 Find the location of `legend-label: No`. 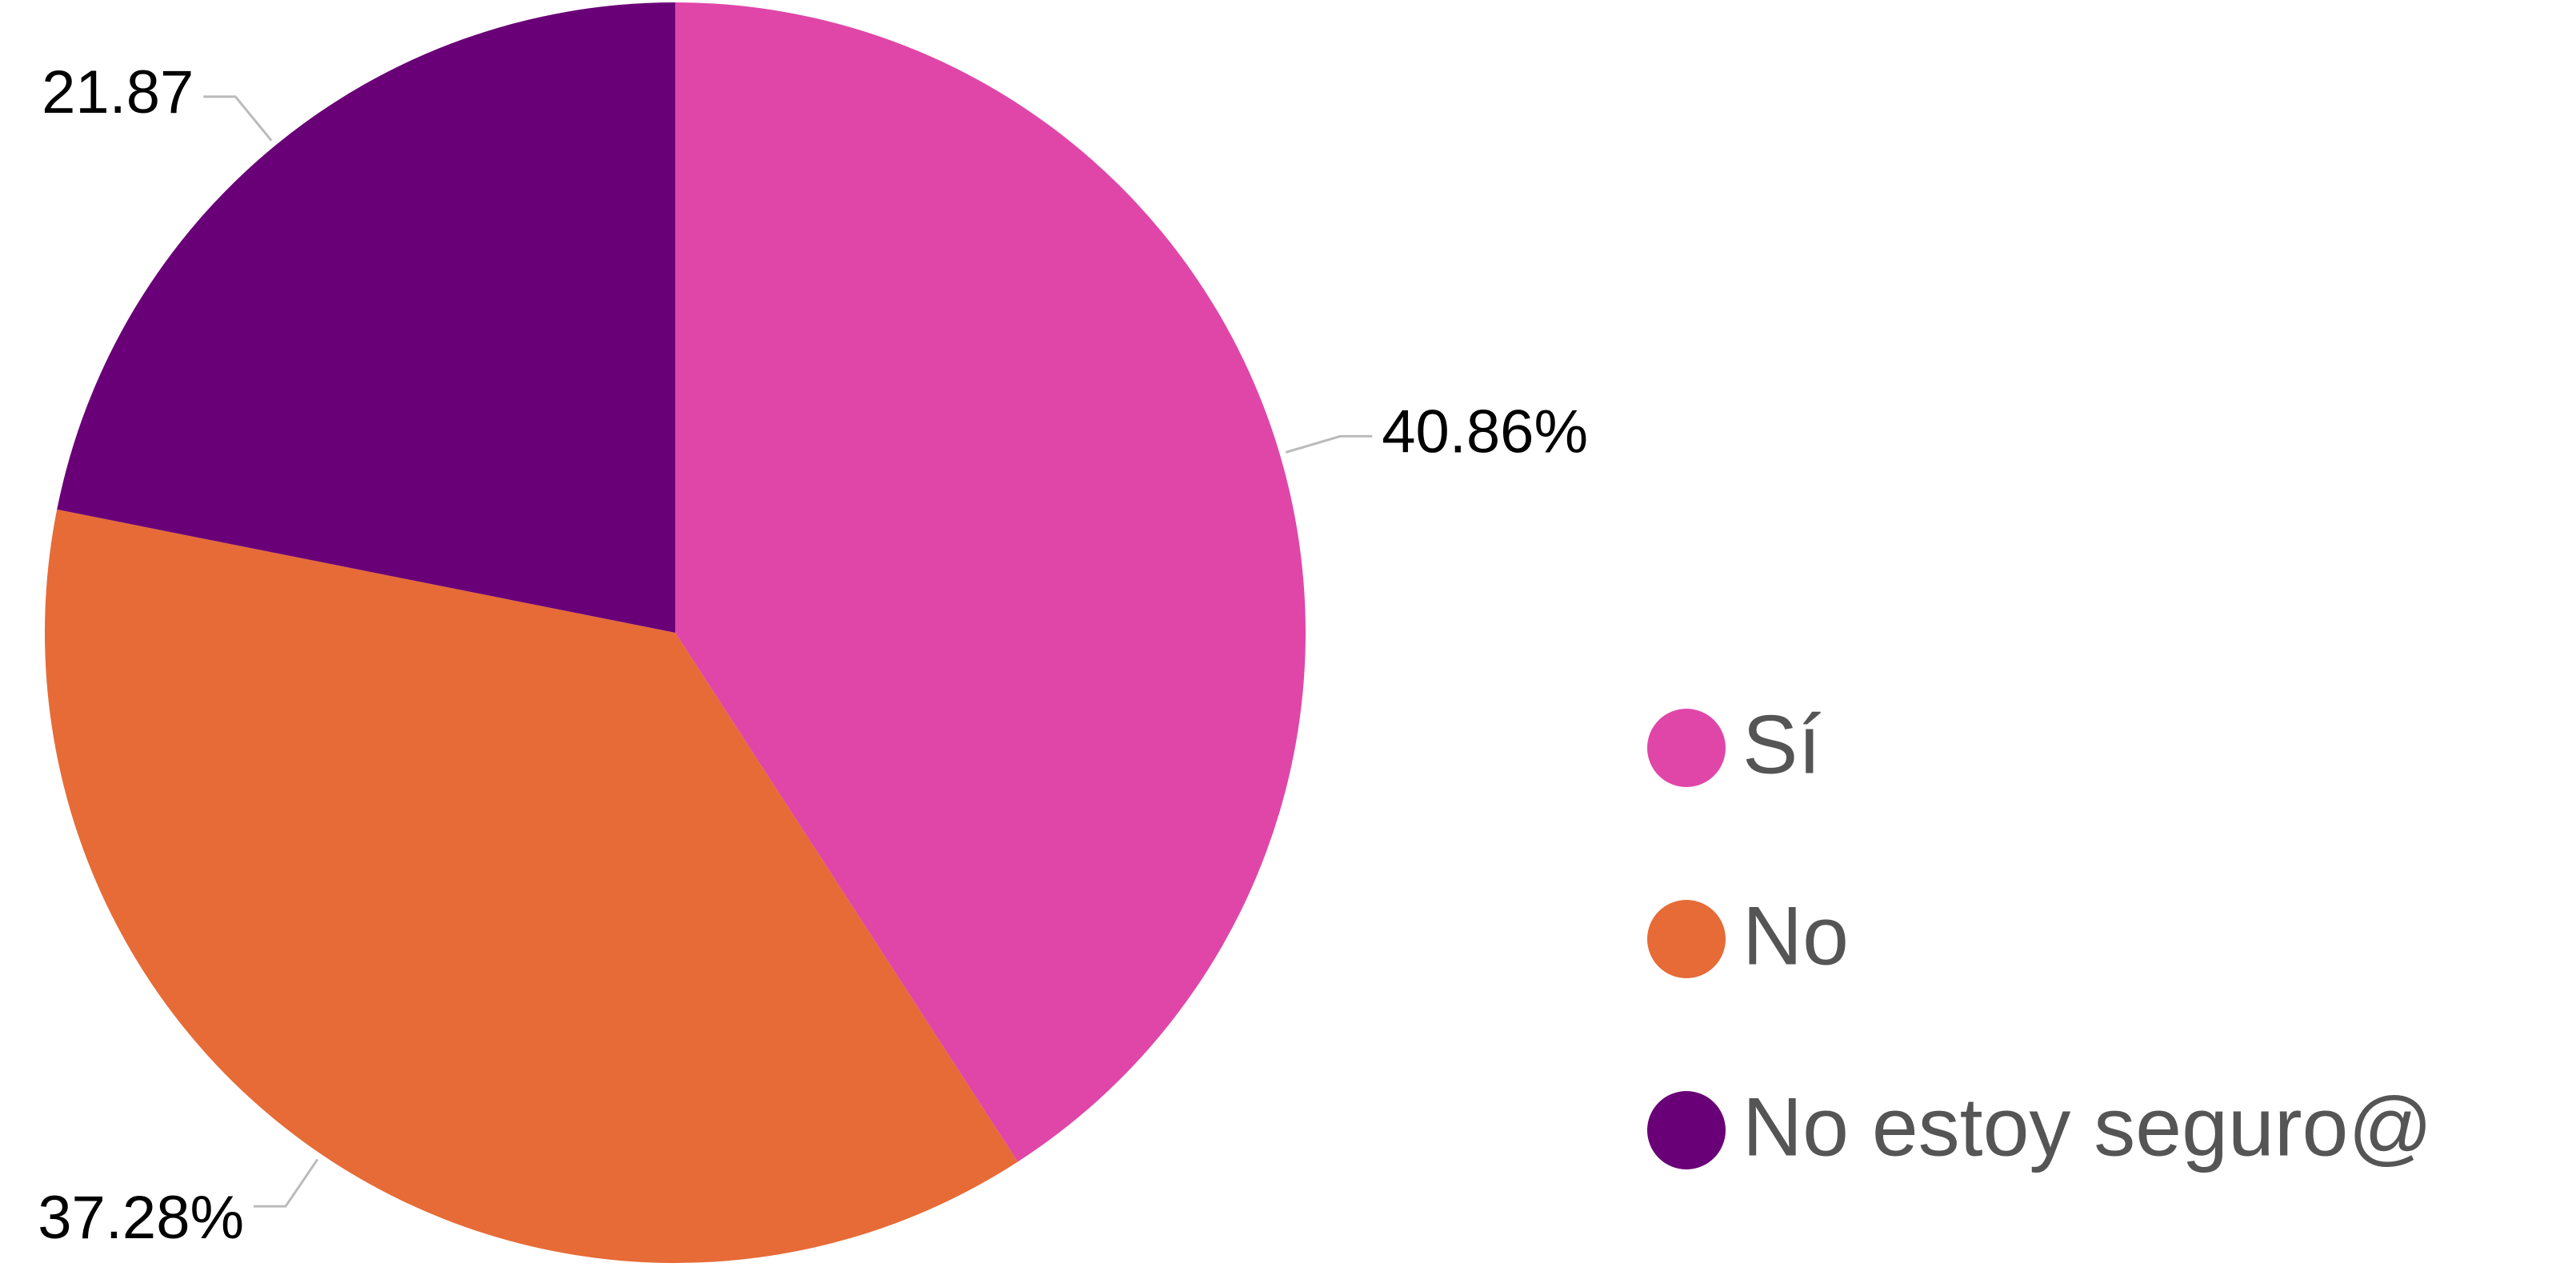

legend-label: No is located at coordinates (1795, 935).